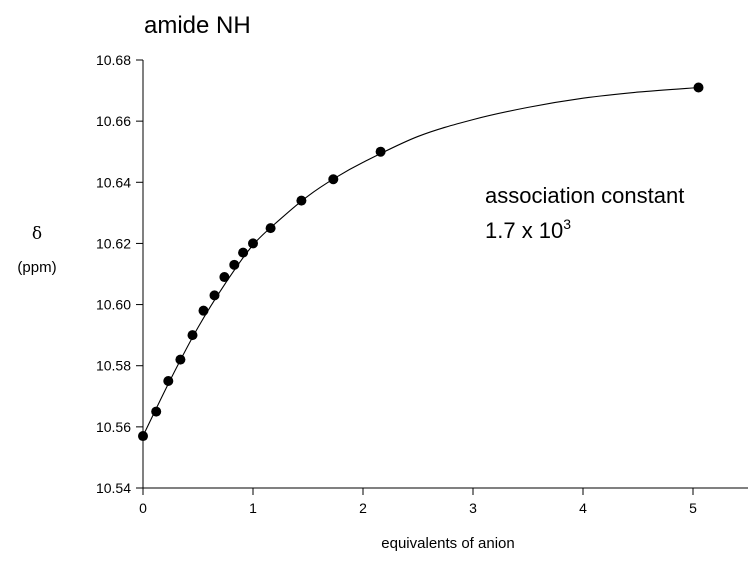 The image size is (748, 566). What do you see at coordinates (113, 243) in the screenshot?
I see `y-tick-label: 10.62` at bounding box center [113, 243].